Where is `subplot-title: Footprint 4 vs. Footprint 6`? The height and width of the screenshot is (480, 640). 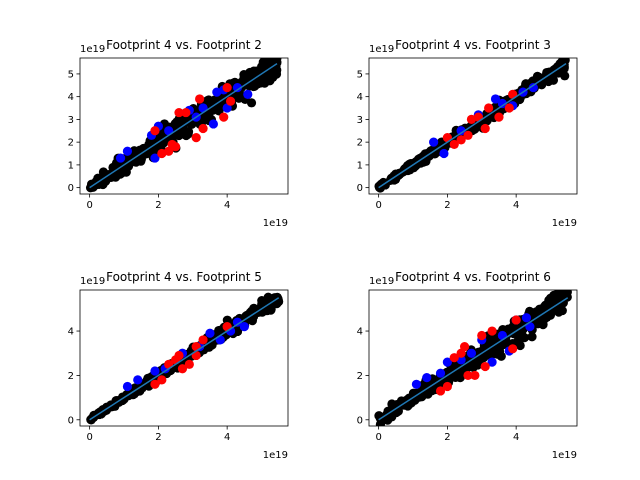 subplot-title: Footprint 4 vs. Footprint 6 is located at coordinates (473, 277).